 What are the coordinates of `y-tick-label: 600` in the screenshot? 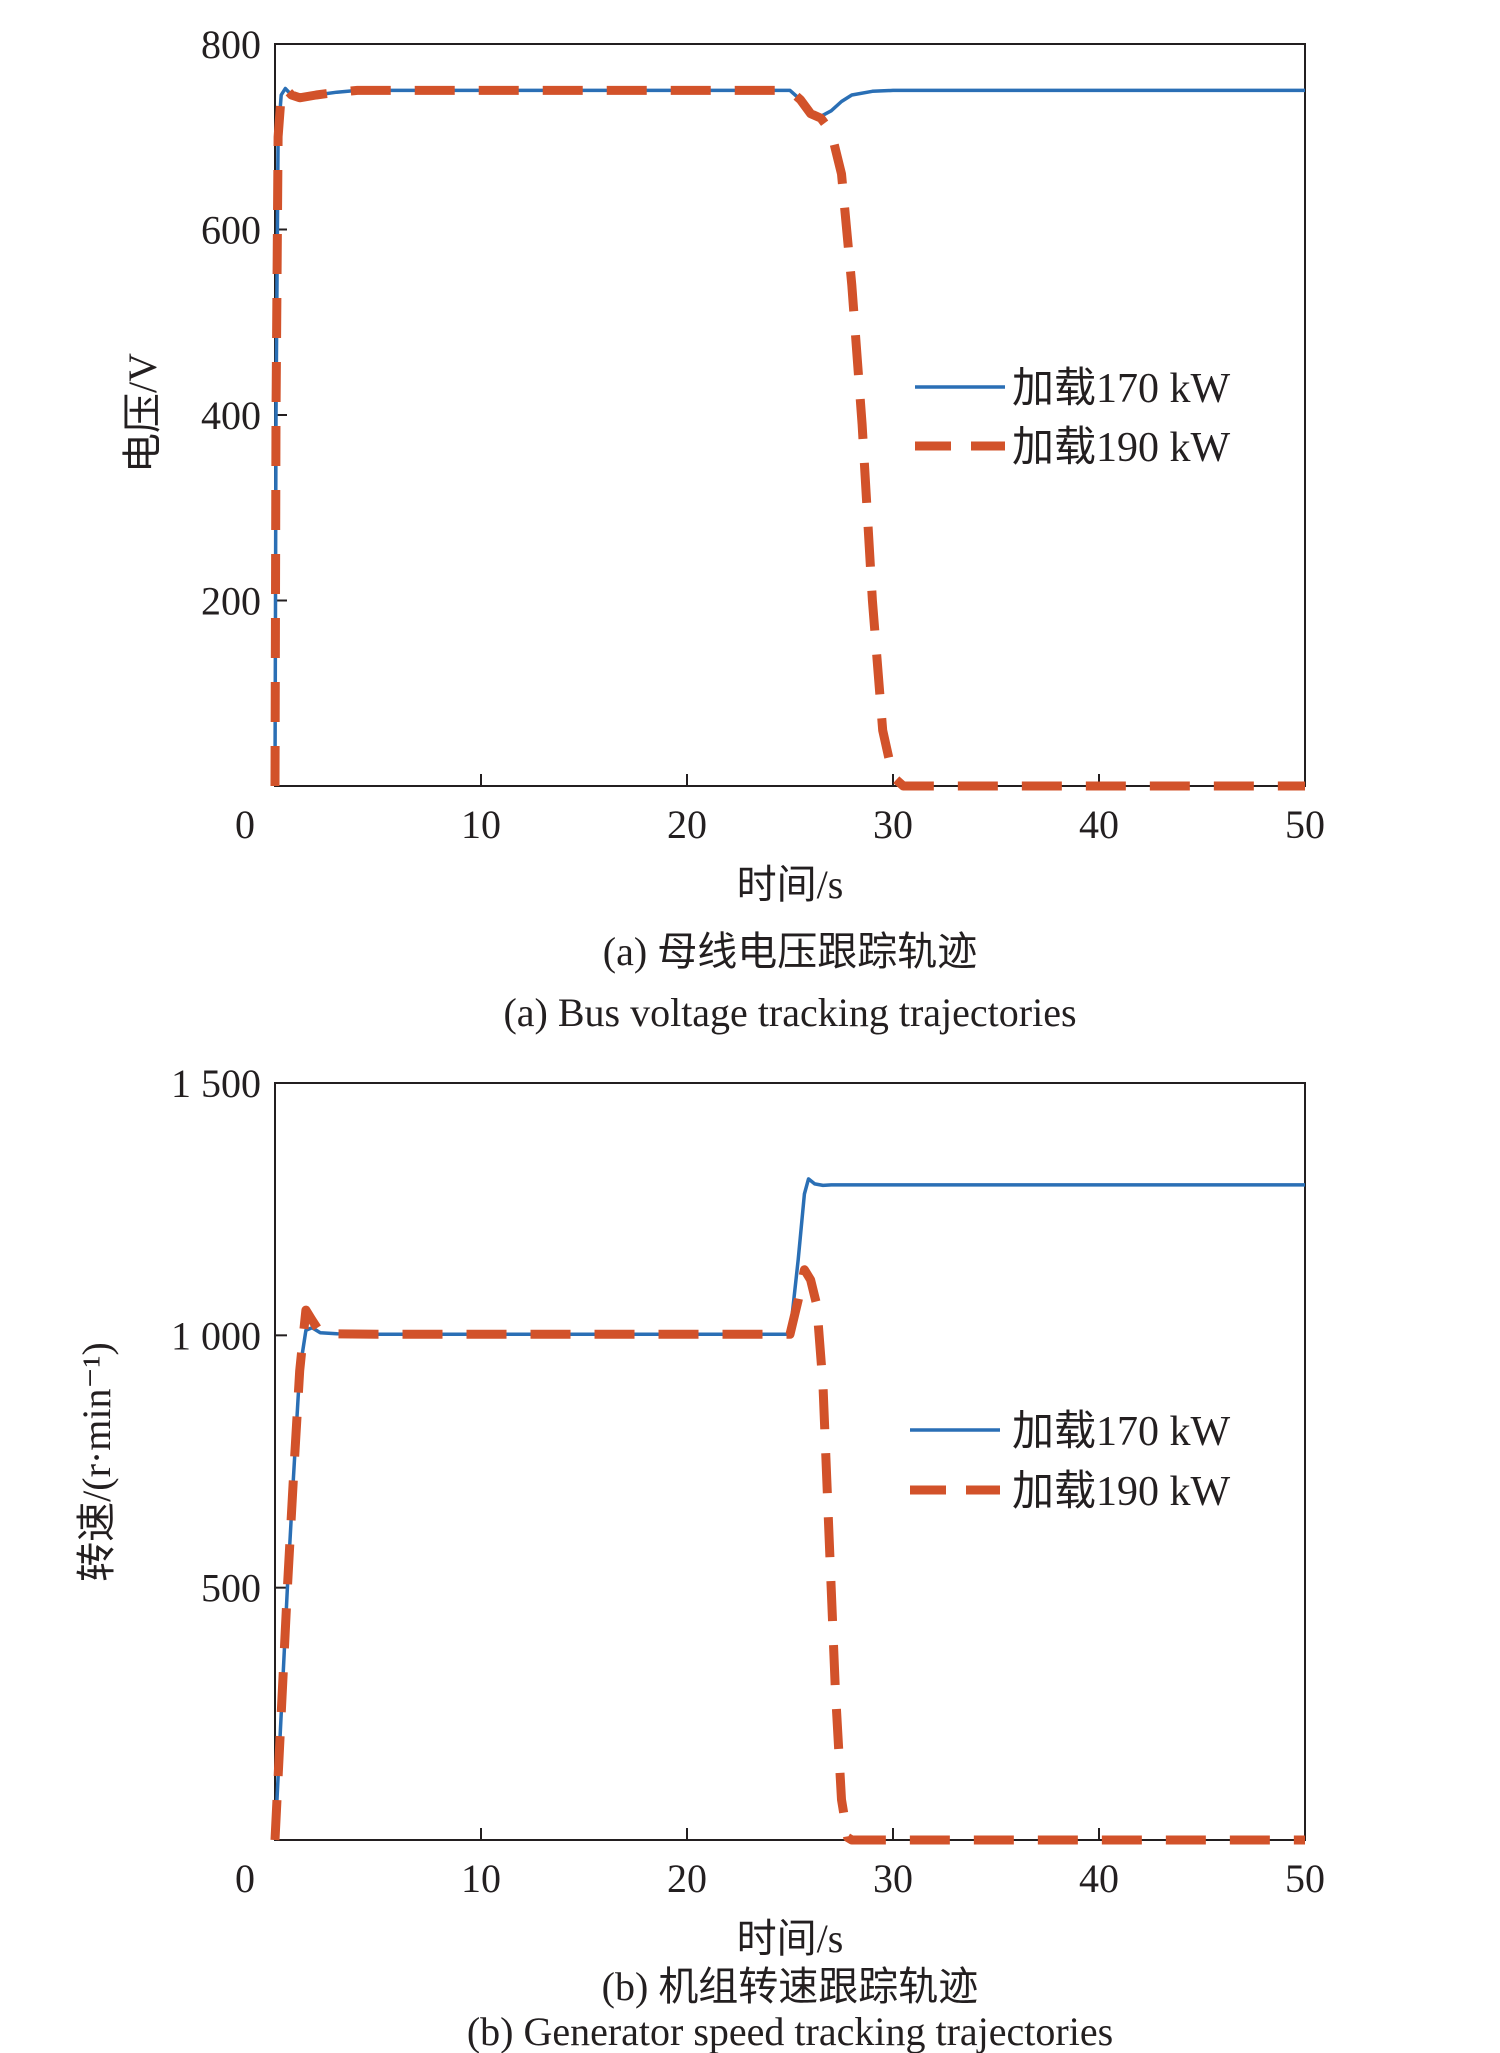 It's located at (231, 230).